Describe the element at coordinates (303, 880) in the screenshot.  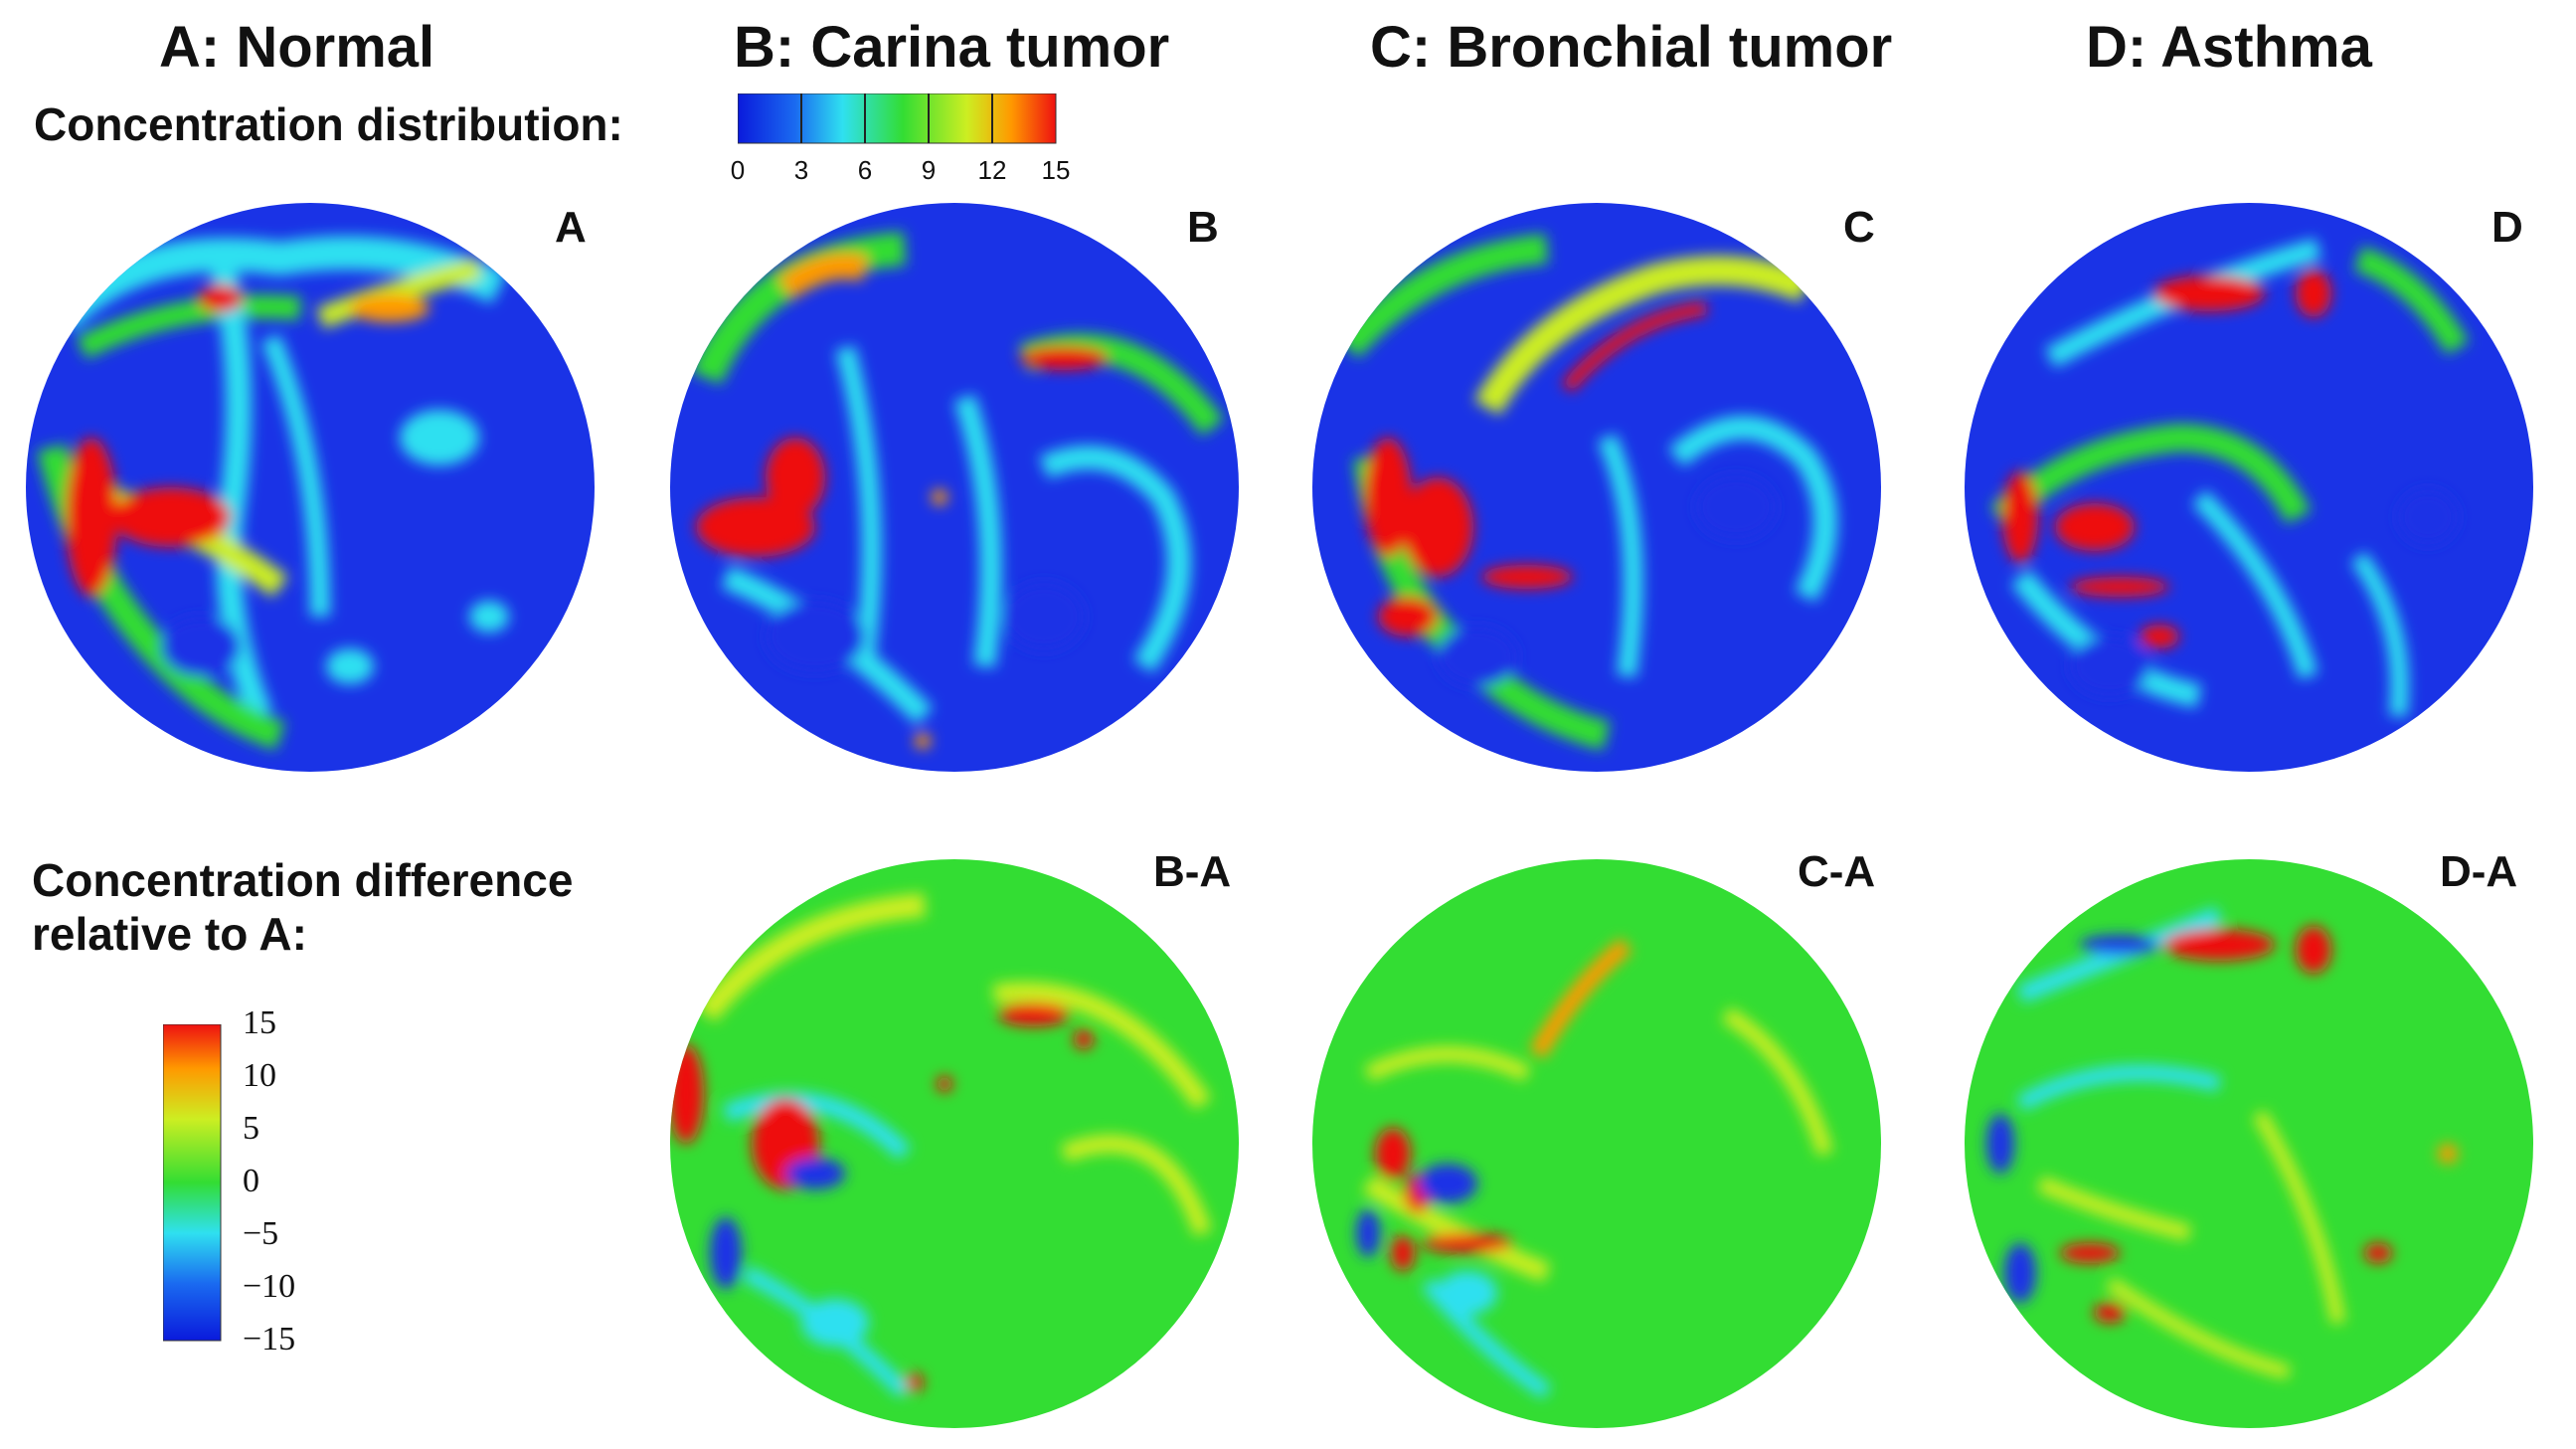
I see `difference-label-line1: Concentration difference` at that location.